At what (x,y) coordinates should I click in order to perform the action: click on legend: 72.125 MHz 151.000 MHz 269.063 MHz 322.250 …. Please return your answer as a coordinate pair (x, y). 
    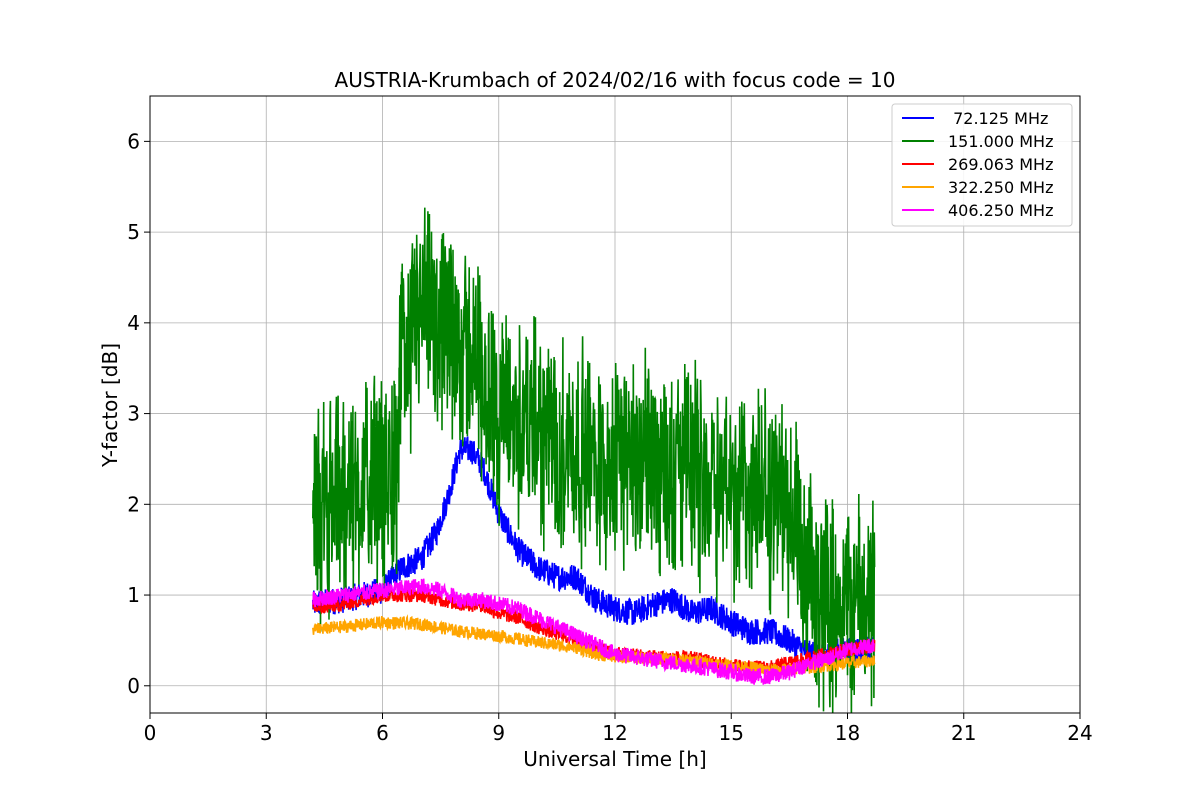
    Looking at the image, I should click on (982, 165).